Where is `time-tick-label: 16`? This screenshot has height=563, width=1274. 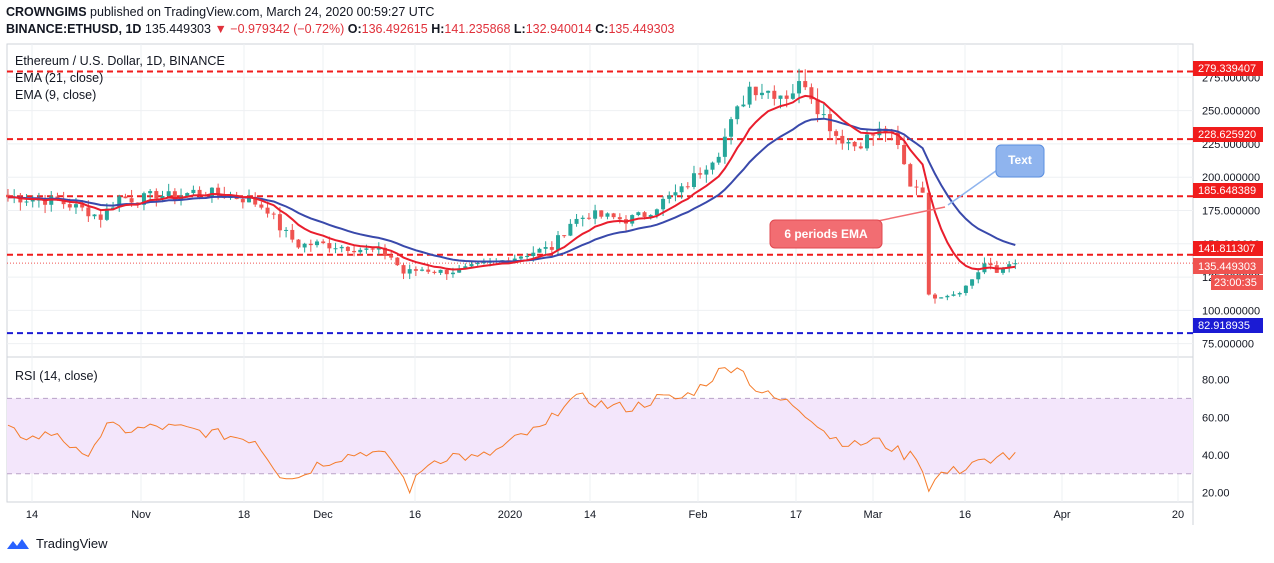
time-tick-label: 16 is located at coordinates (415, 515).